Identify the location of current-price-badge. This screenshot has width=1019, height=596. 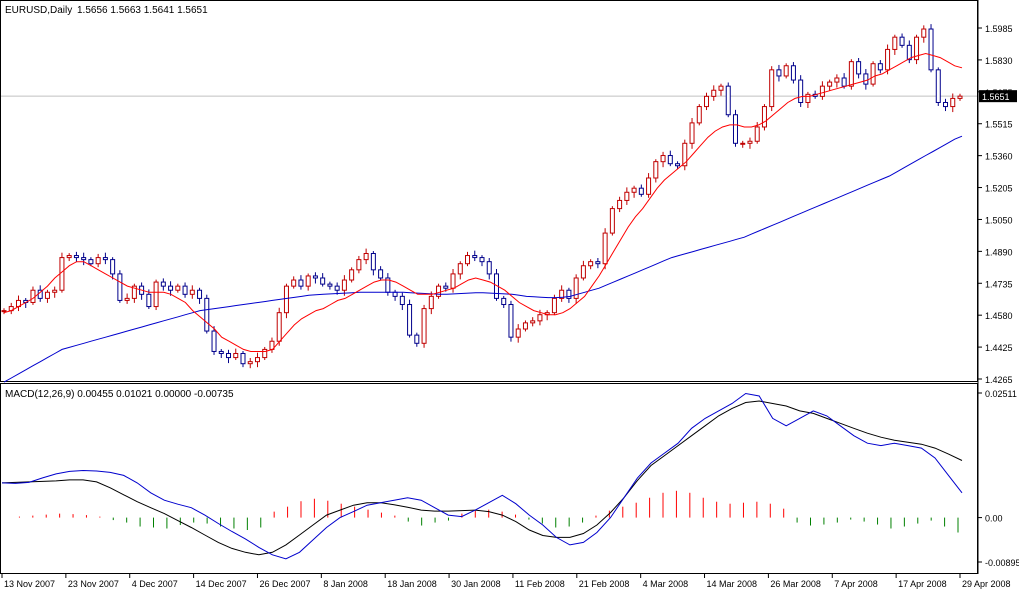
(998, 96).